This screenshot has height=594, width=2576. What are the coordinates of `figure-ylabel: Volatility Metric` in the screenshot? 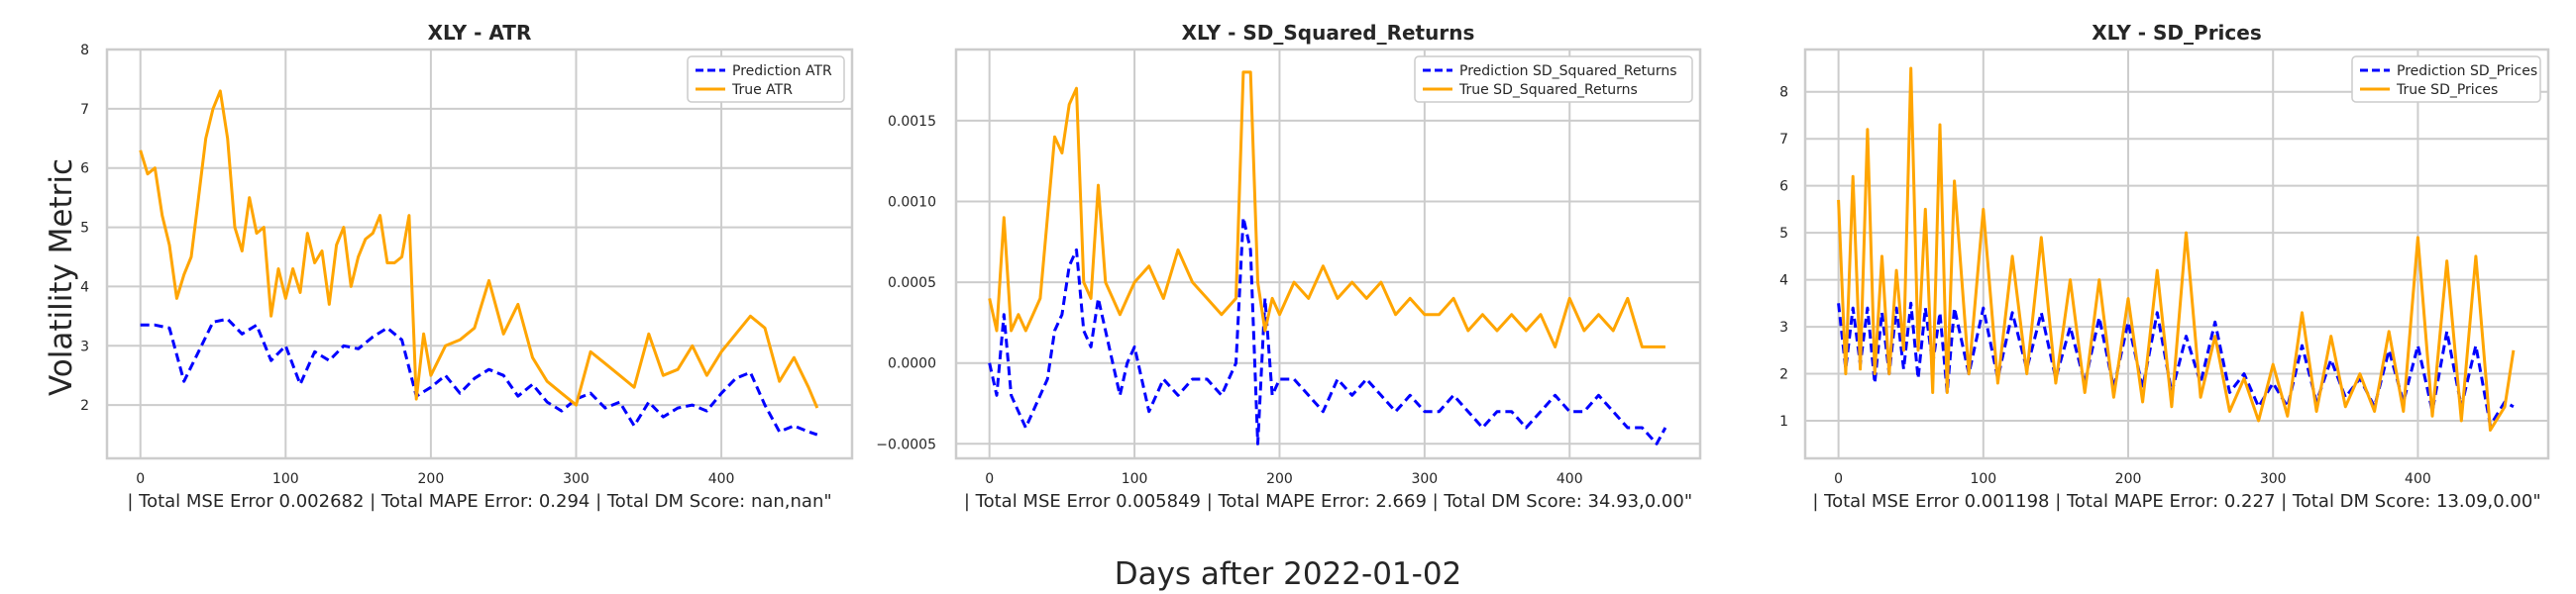 It's located at (61, 277).